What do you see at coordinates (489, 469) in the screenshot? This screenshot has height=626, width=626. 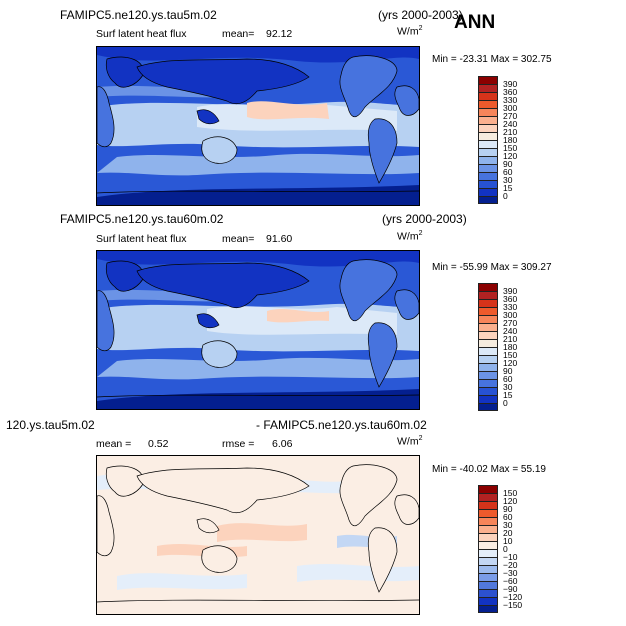 I see `panel3-minmax: Min = -40.02 Max = 55.19` at bounding box center [489, 469].